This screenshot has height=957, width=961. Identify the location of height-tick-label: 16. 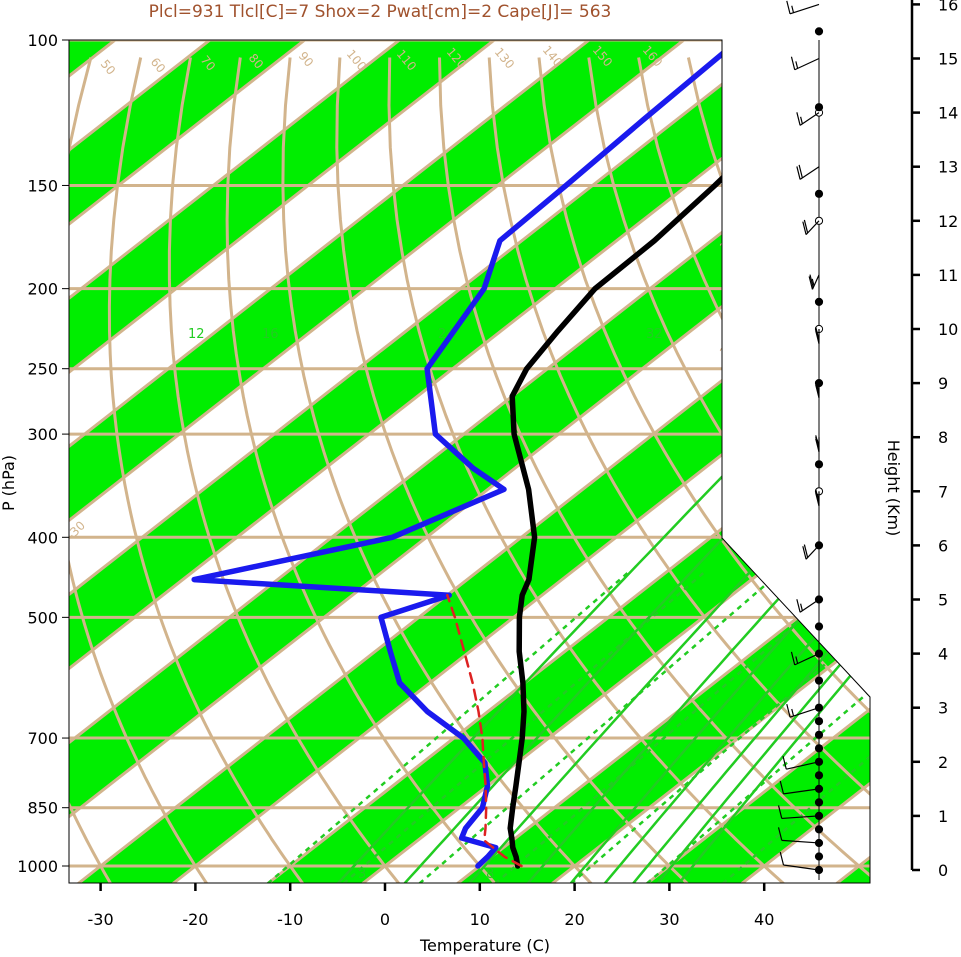
(948, 7).